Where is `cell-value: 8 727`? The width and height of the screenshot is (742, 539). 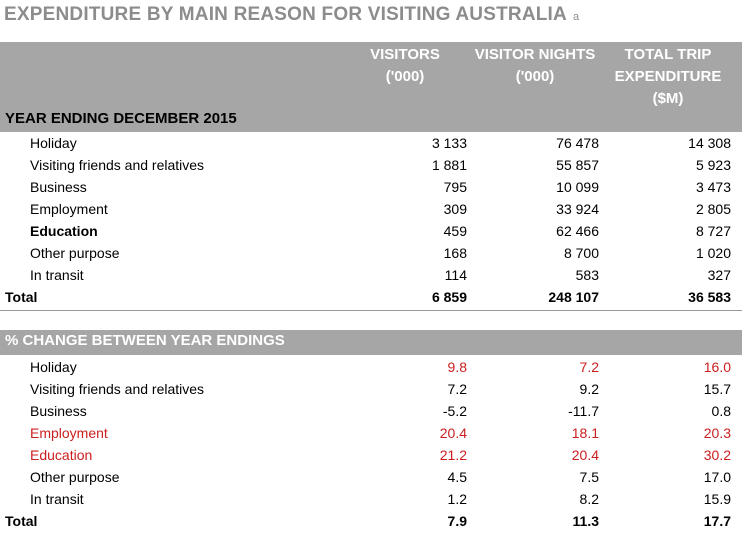 cell-value: 8 727 is located at coordinates (713, 231).